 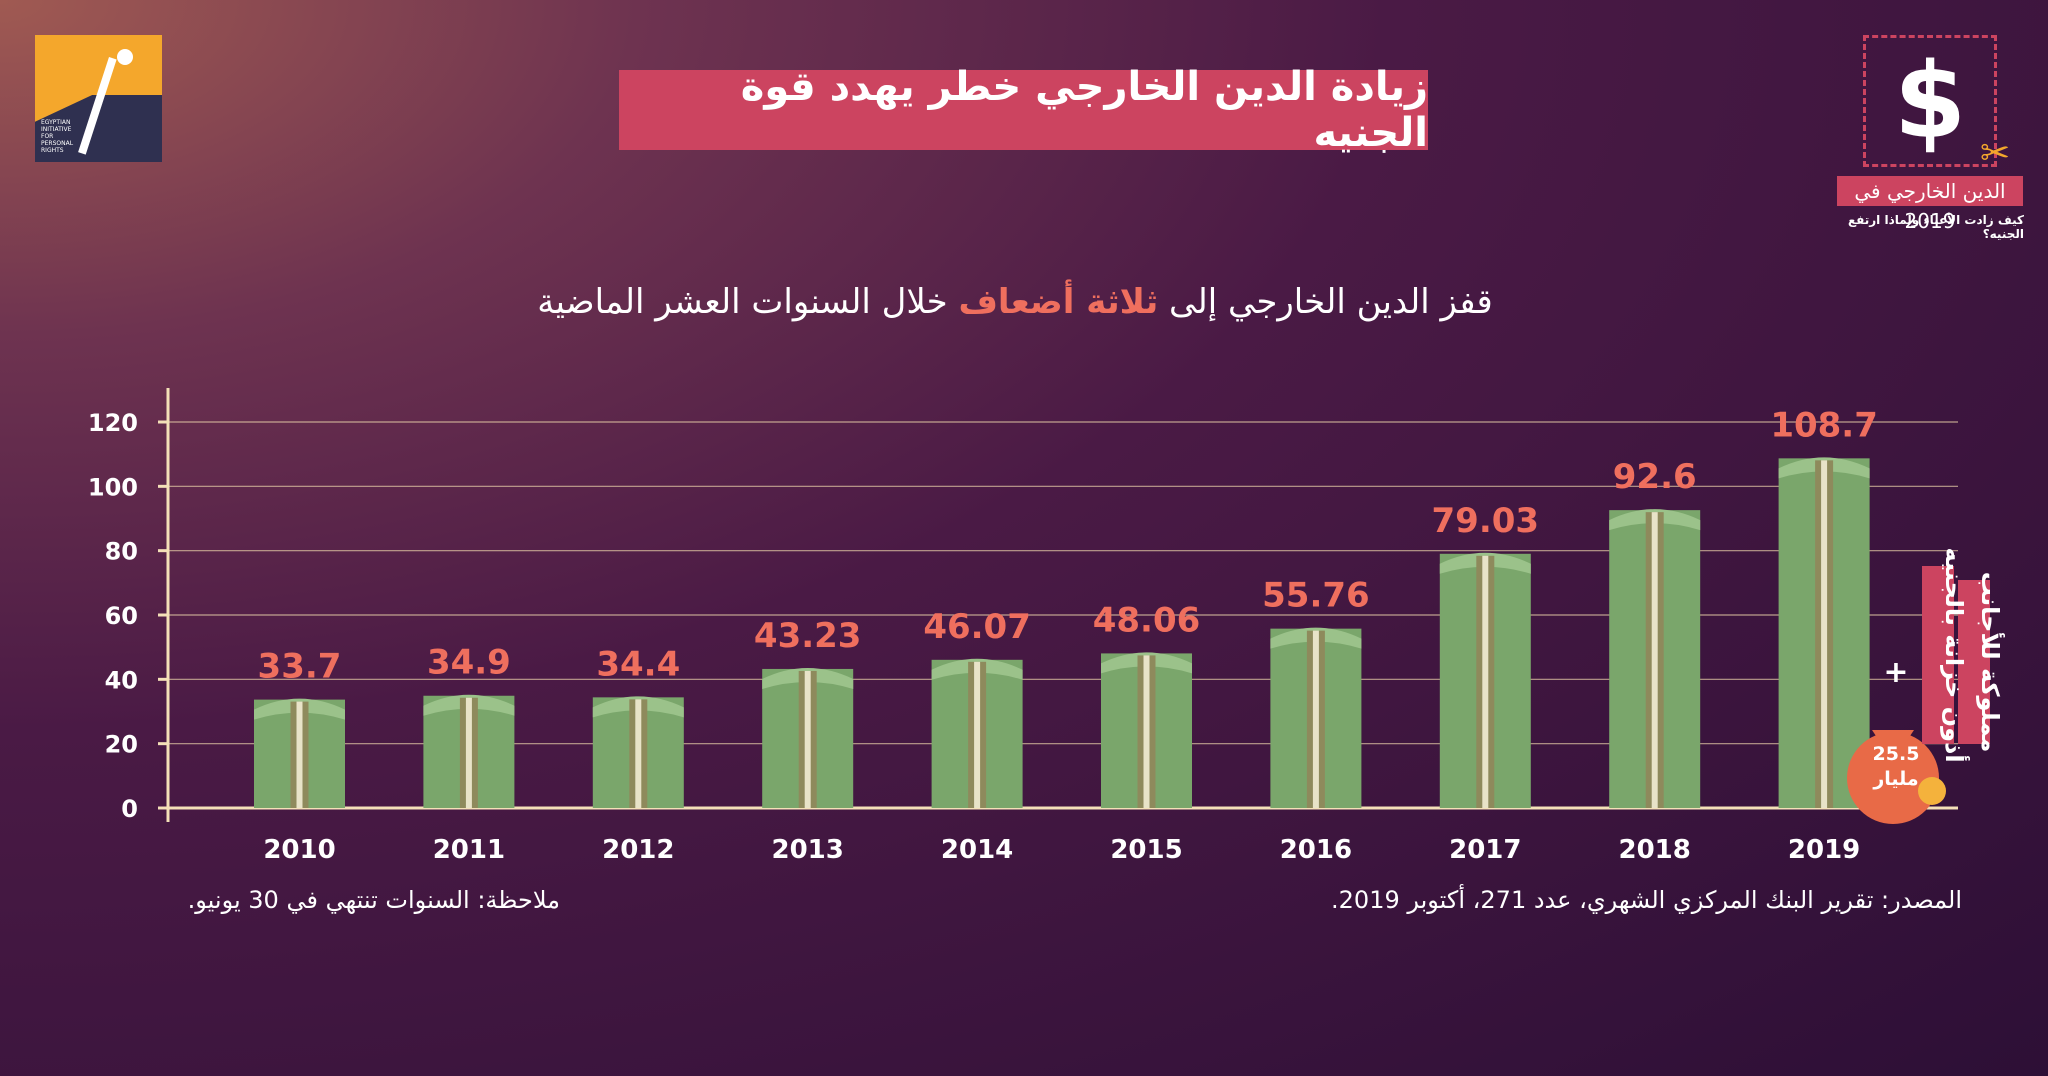 What do you see at coordinates (57, 136) in the screenshot?
I see `logo-text: EGYPTIAN INITIATIVE FOR PERSONAL RIGHTS` at bounding box center [57, 136].